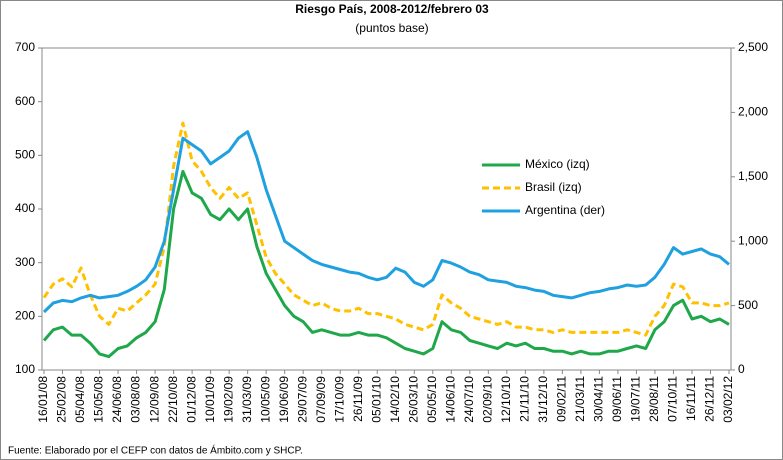 The image size is (783, 460). What do you see at coordinates (173, 399) in the screenshot?
I see `x-tick-label: 22/10/08` at bounding box center [173, 399].